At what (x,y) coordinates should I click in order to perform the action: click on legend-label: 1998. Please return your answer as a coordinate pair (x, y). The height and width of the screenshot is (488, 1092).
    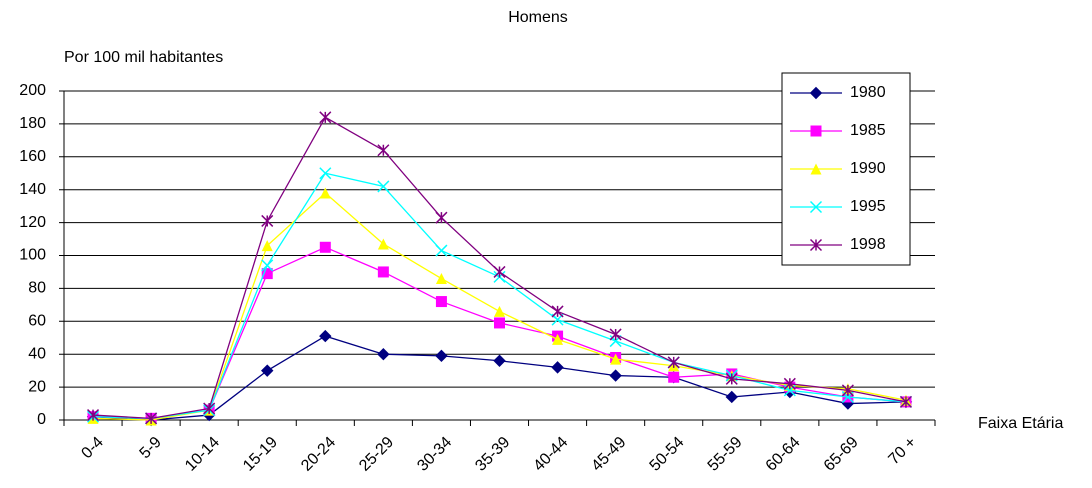
    Looking at the image, I should click on (868, 244).